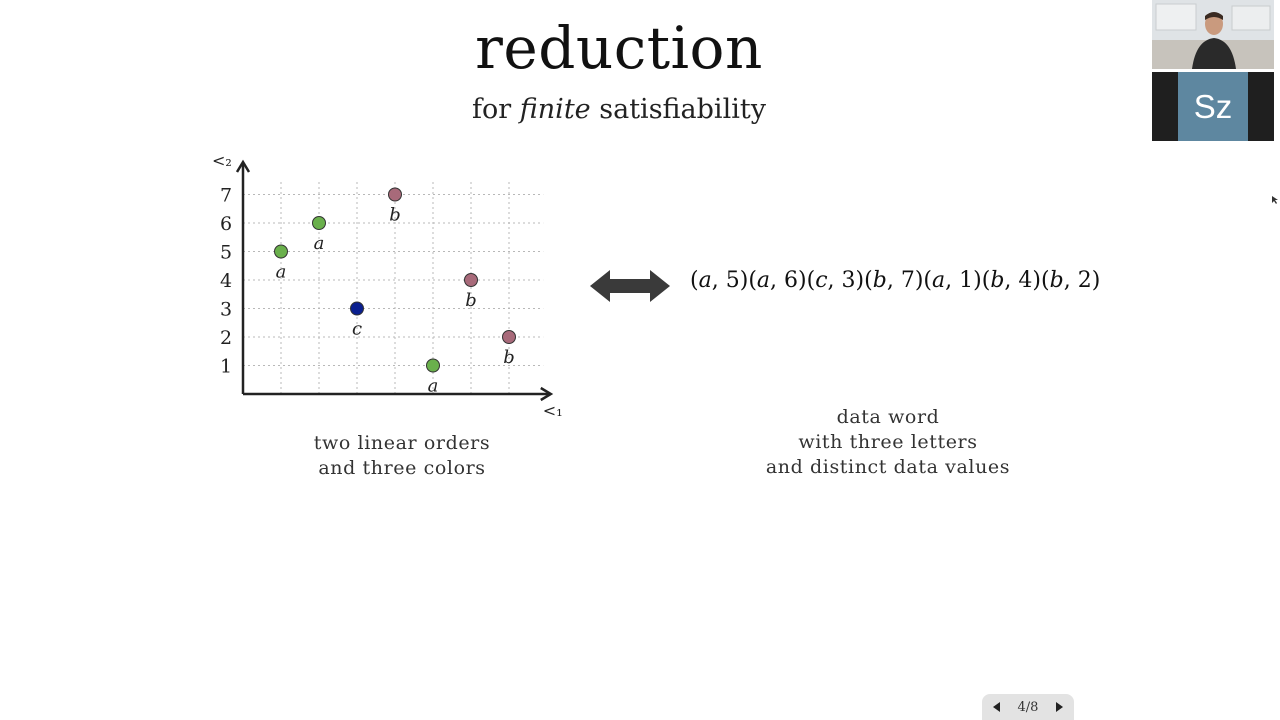 Image resolution: width=1280 pixels, height=720 pixels. I want to click on subtitle-suffix: satisfiability, so click(682, 109).